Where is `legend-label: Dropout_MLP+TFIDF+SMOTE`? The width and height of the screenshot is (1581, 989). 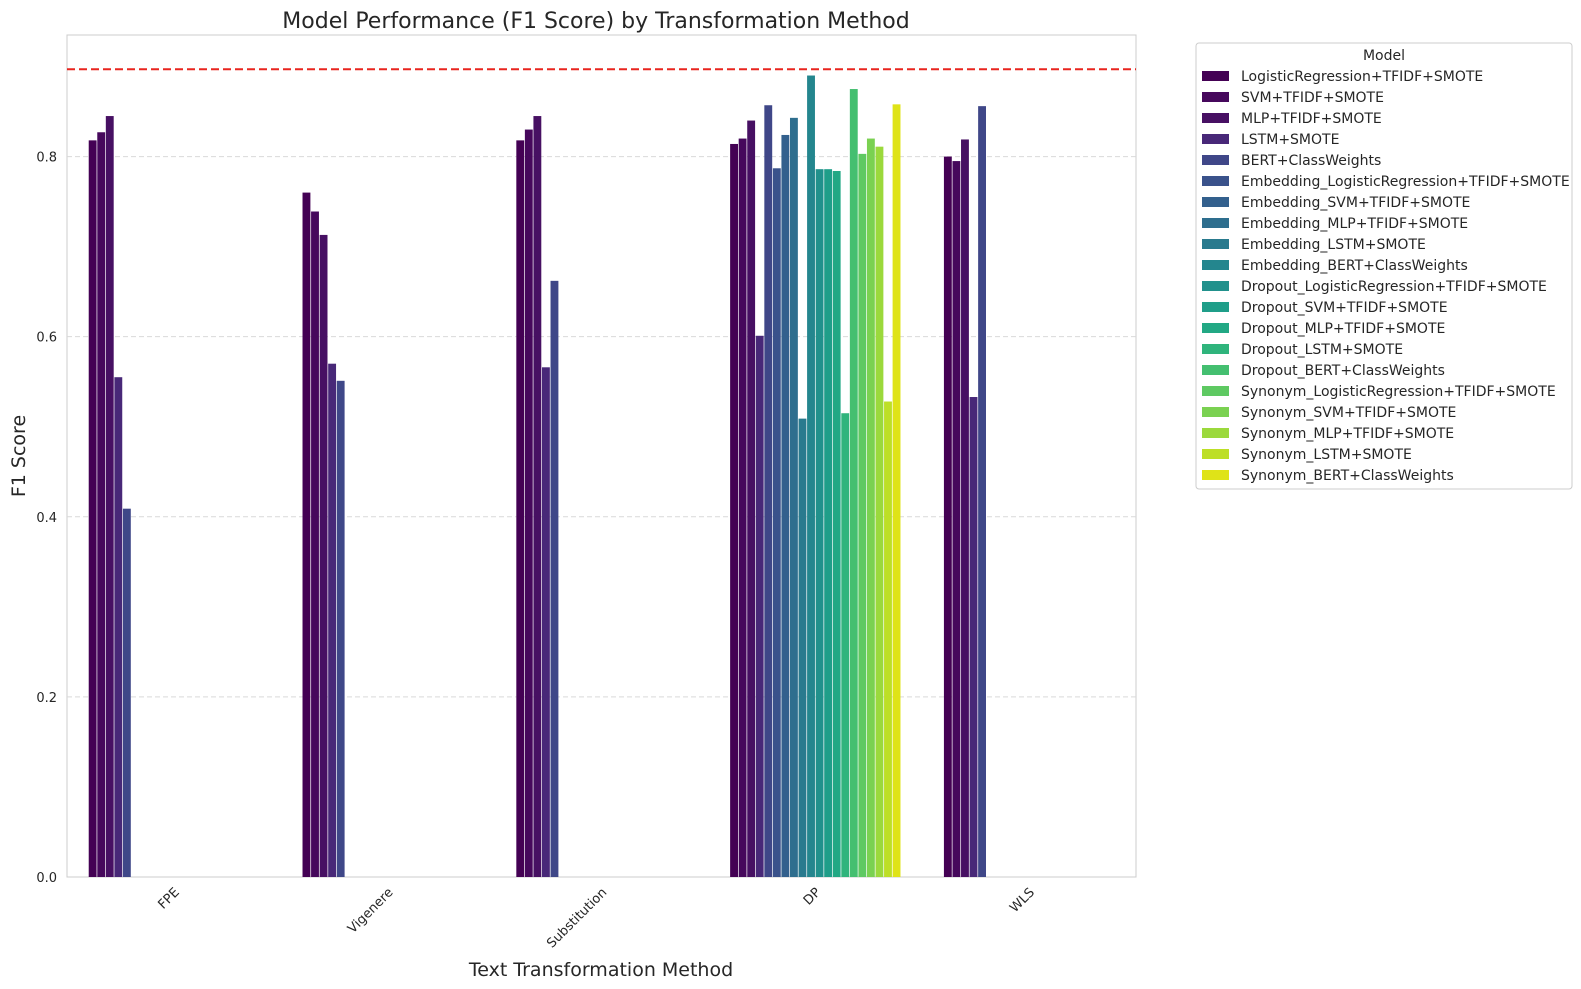
legend-label: Dropout_MLP+TFIDF+SMOTE is located at coordinates (1343, 329).